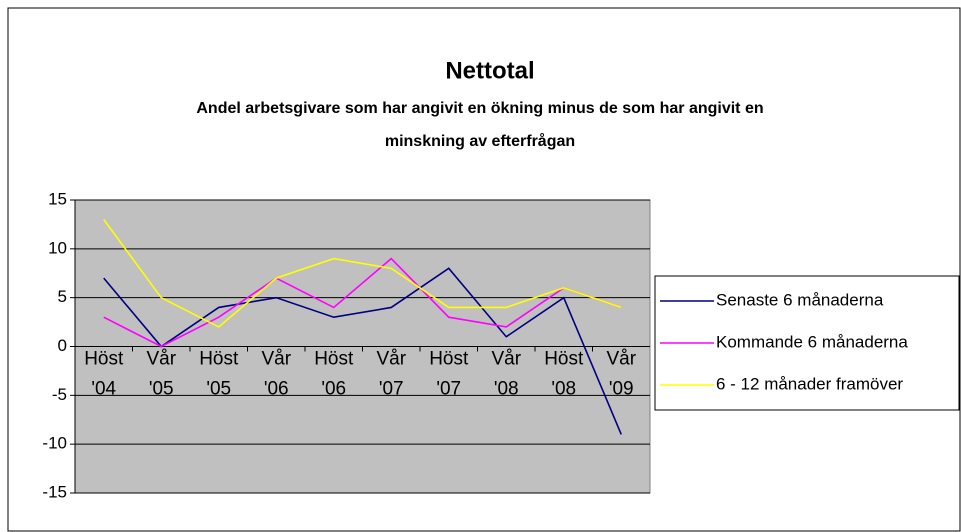 The width and height of the screenshot is (961, 532). What do you see at coordinates (62, 296) in the screenshot?
I see `y-tick-label: 5` at bounding box center [62, 296].